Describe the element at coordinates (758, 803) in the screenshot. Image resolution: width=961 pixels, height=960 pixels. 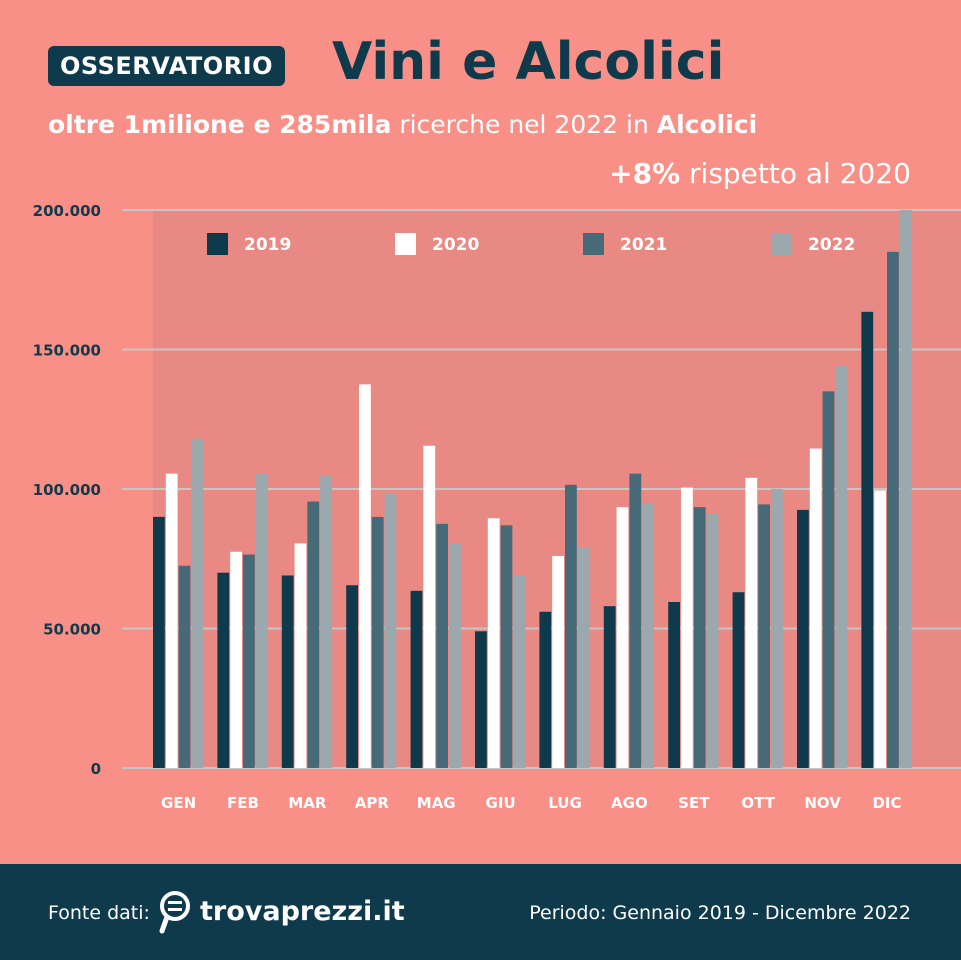
I see `x-tick-label: OTT` at that location.